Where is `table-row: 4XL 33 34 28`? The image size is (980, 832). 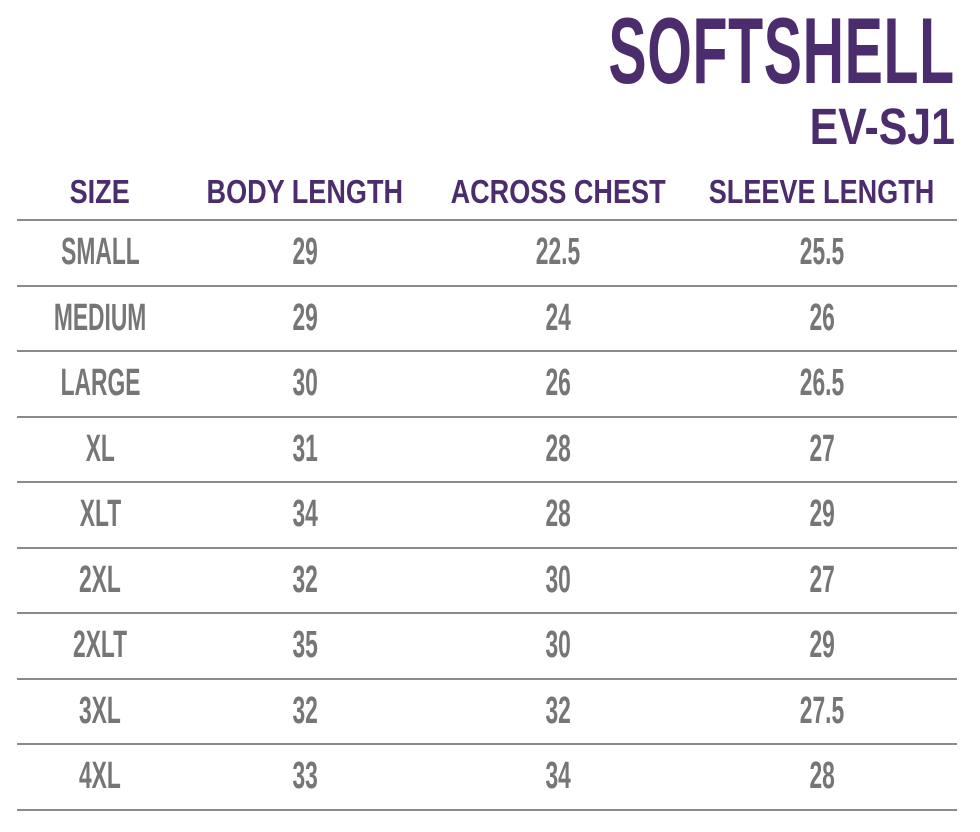
table-row: 4XL 33 34 28 is located at coordinates (487, 778).